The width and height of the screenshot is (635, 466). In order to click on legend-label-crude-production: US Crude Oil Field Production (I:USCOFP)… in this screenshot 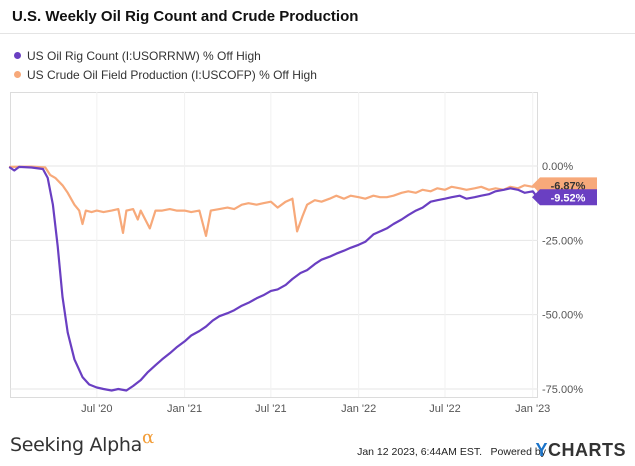, I will do `click(172, 74)`.